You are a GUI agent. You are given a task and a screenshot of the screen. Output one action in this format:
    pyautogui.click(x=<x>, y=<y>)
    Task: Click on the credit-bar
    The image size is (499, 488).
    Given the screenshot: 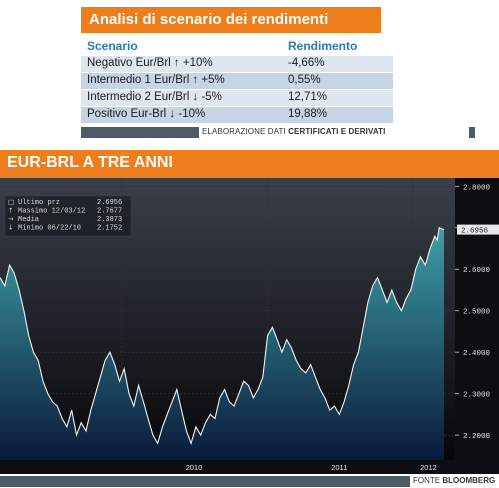 What is the action you would take?
    pyautogui.click(x=140, y=132)
    